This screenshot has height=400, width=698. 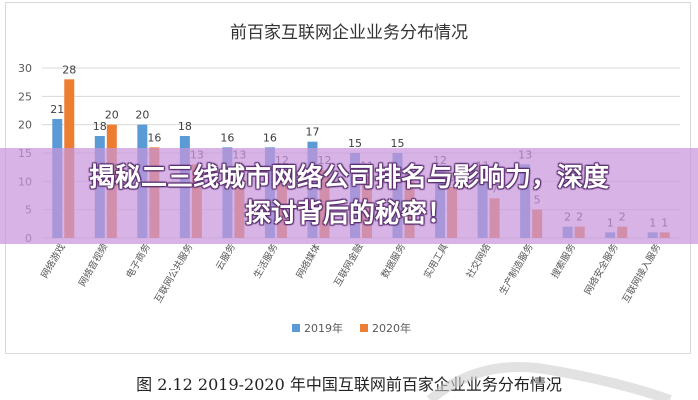 I want to click on data-label: 21, so click(x=57, y=109).